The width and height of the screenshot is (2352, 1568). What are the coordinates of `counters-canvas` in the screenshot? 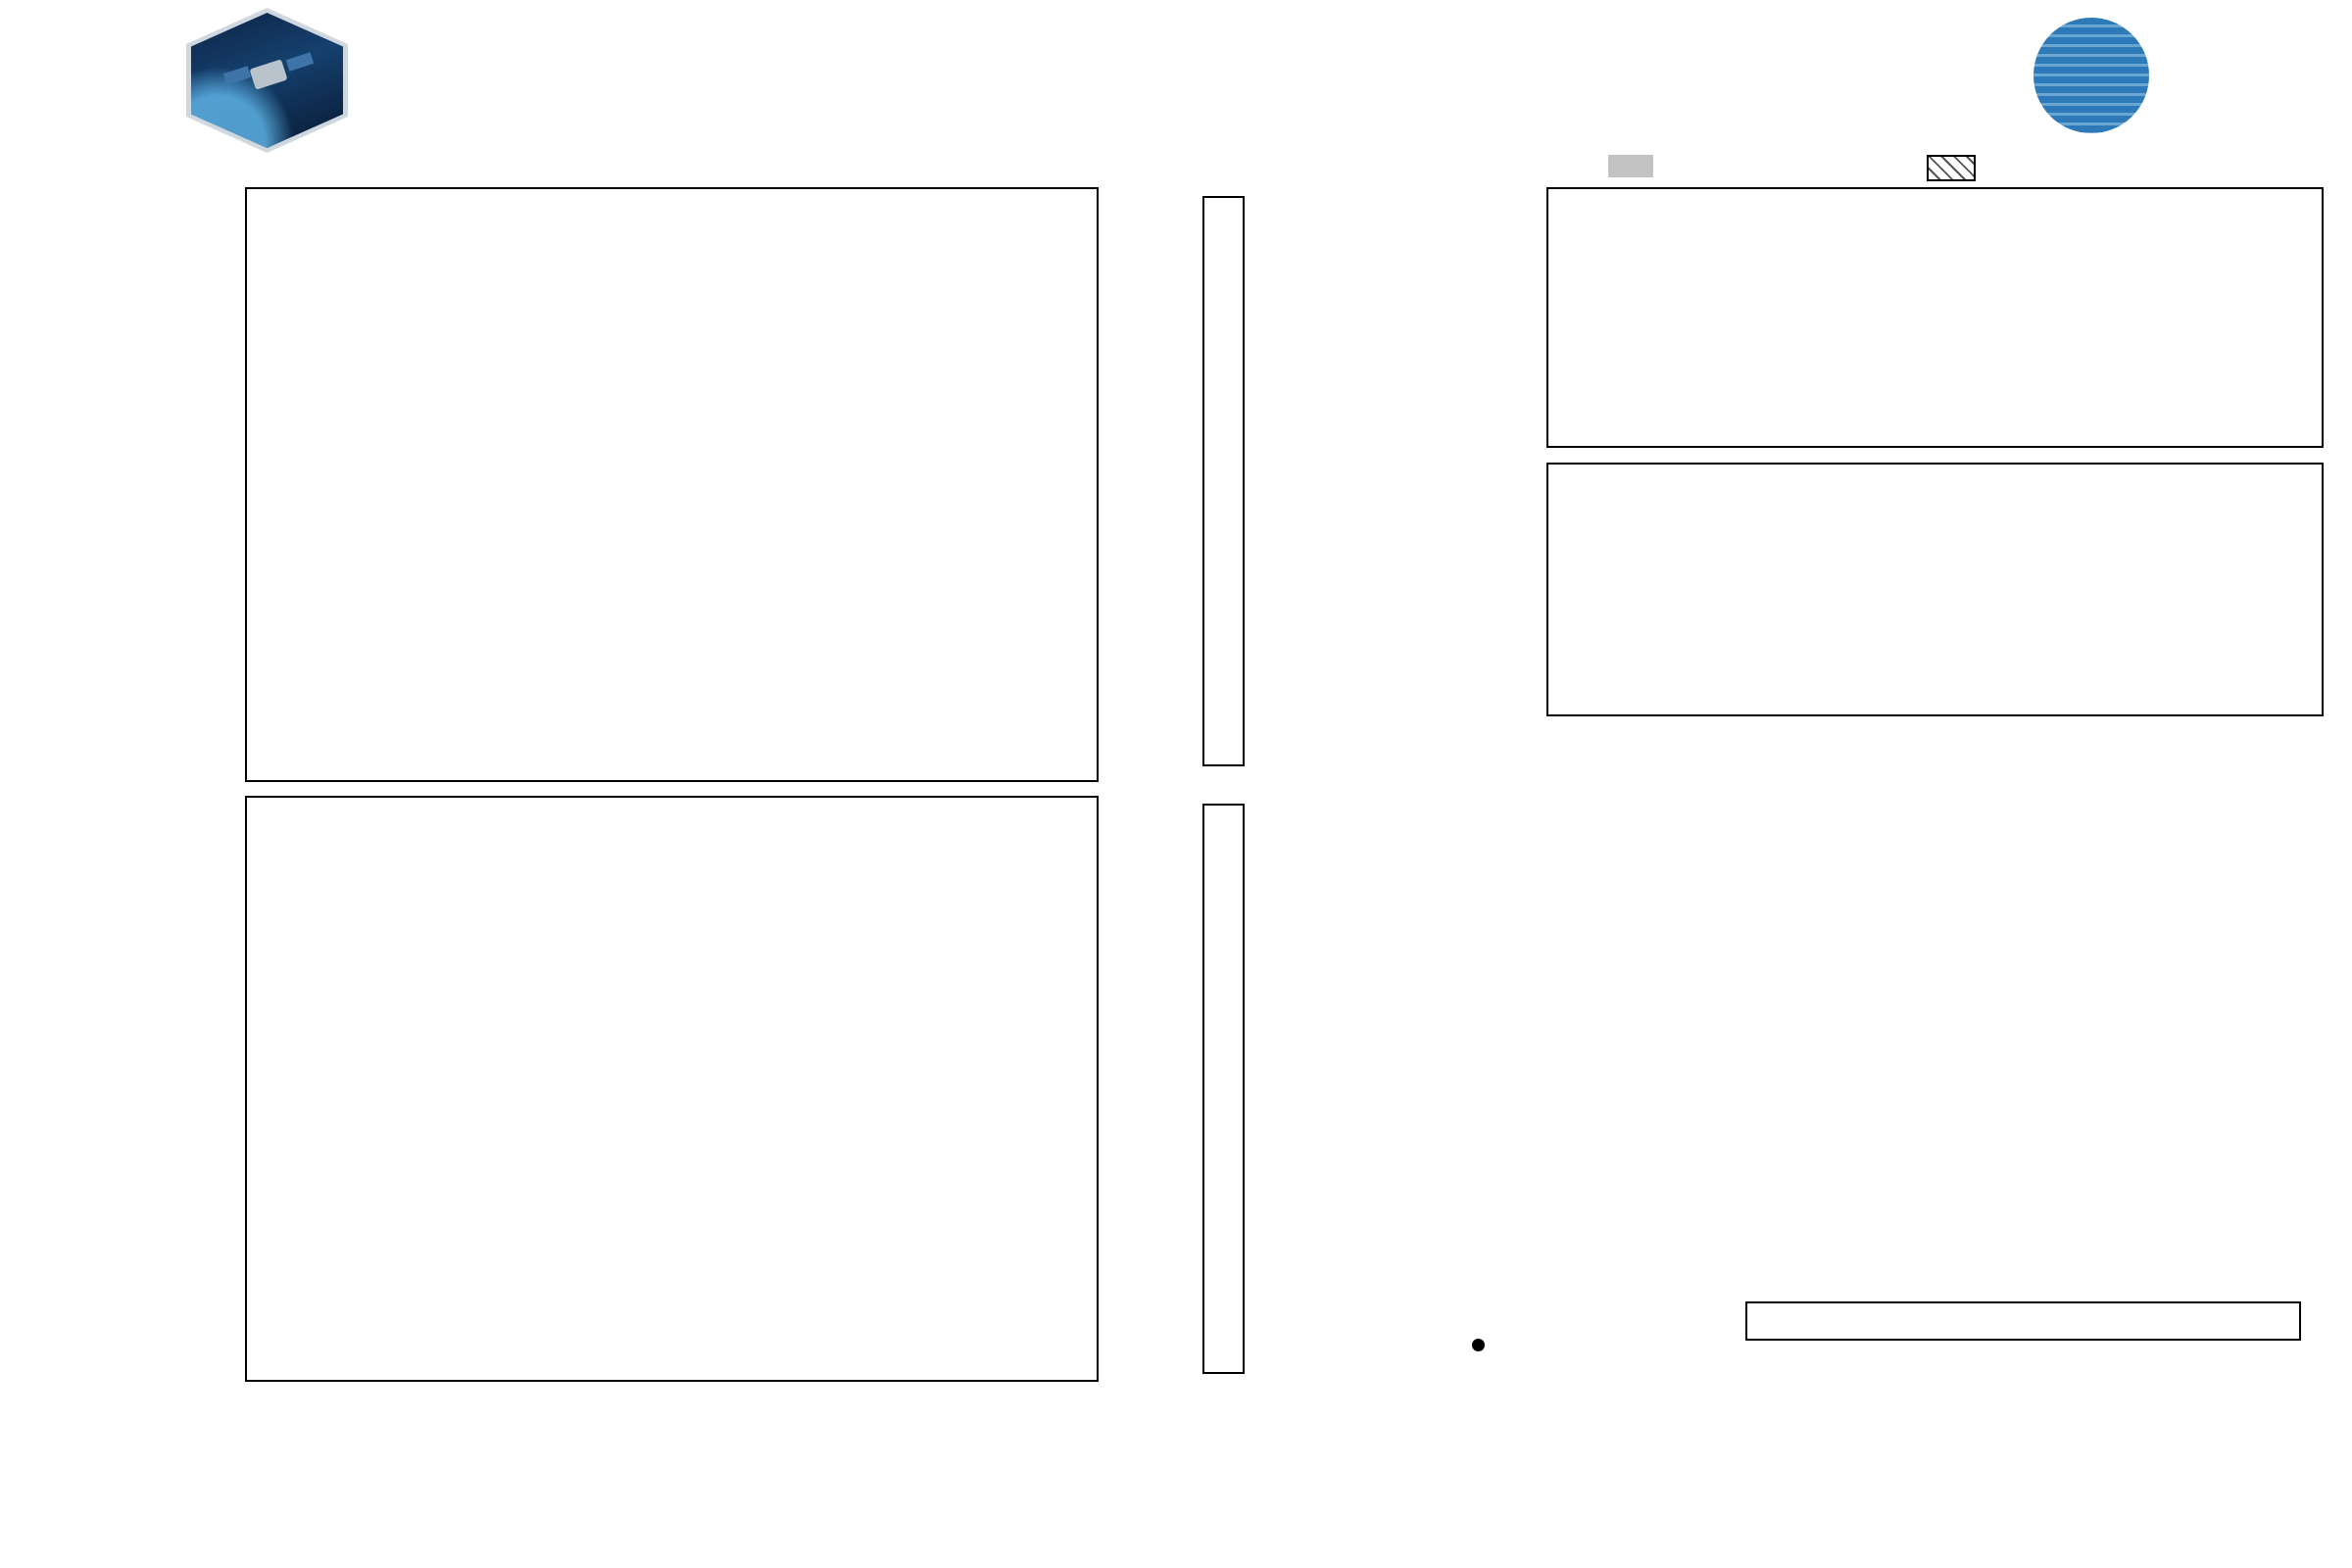 It's located at (1695, 538).